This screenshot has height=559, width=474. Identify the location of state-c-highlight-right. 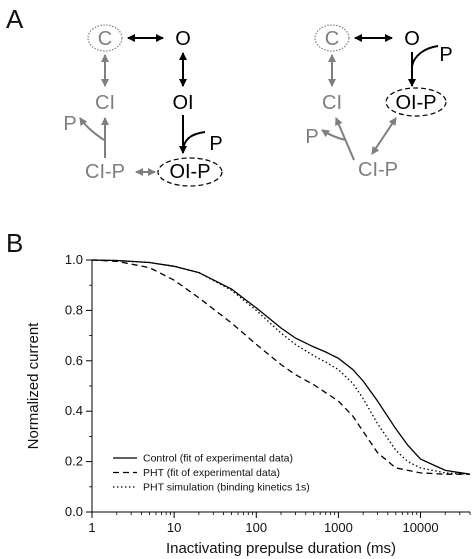
(332, 38).